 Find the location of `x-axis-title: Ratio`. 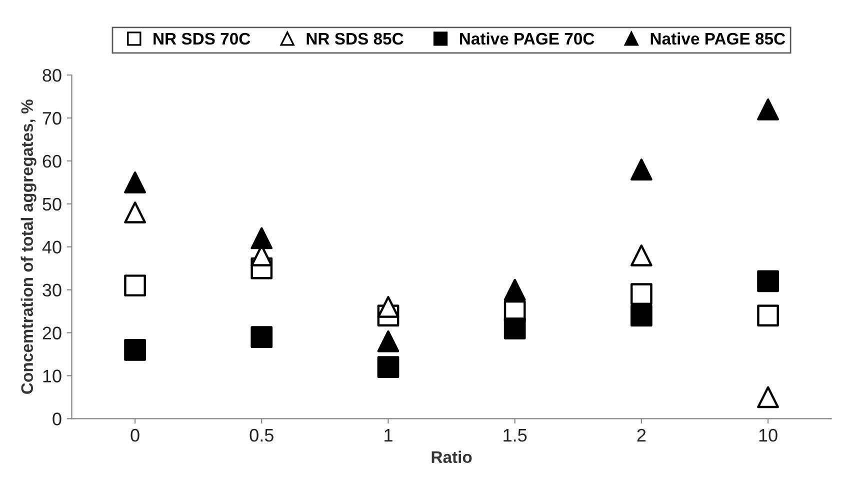

x-axis-title: Ratio is located at coordinates (452, 457).